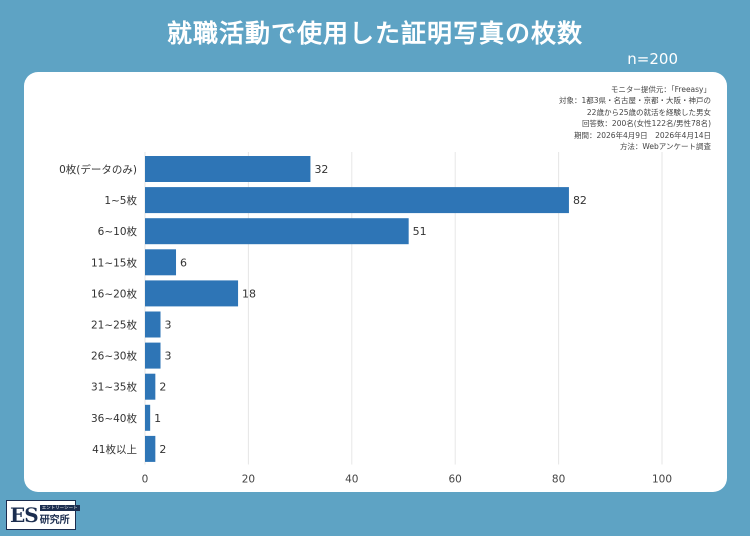 This screenshot has width=750, height=536. Describe the element at coordinates (558, 479) in the screenshot. I see `x-tick-label: 80` at that location.